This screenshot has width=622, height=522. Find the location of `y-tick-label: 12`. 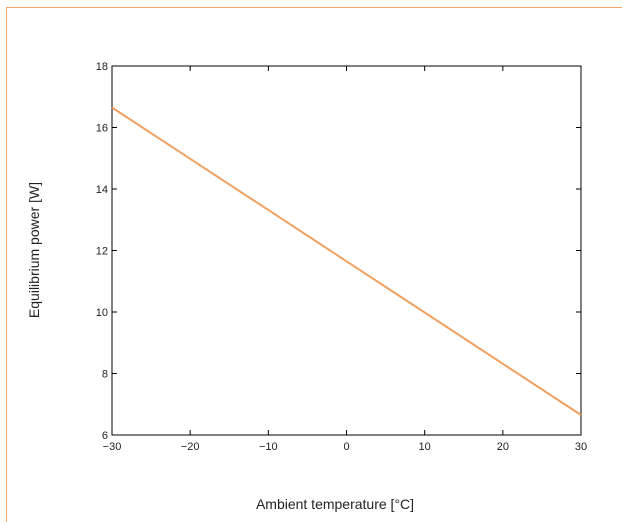

y-tick-label: 12 is located at coordinates (102, 252).